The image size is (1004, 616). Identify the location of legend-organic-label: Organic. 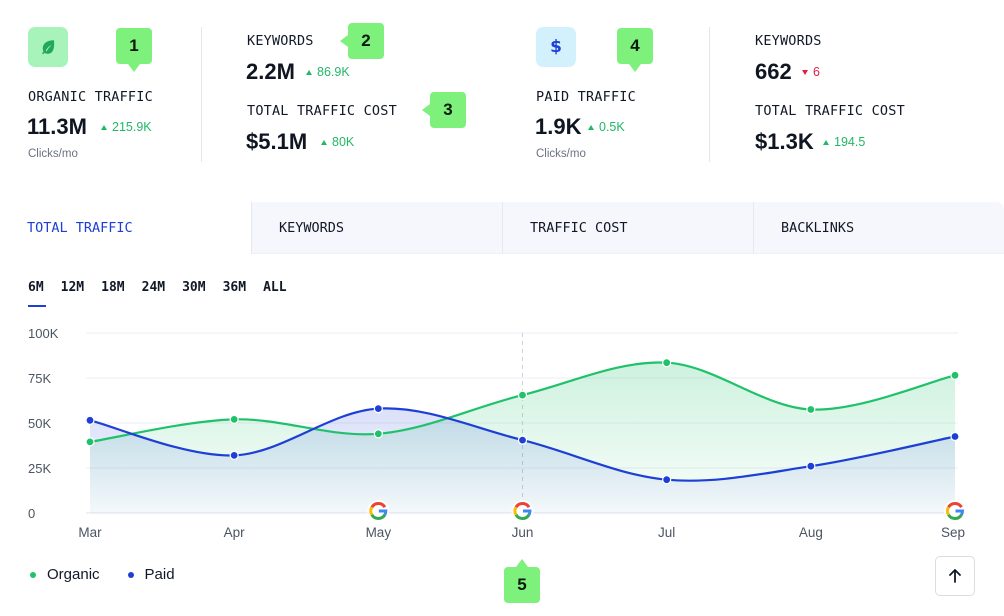
(73, 574).